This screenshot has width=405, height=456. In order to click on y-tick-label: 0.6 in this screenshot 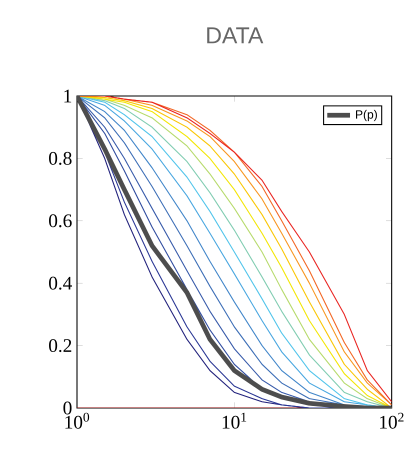, I will do `click(60, 221)`.